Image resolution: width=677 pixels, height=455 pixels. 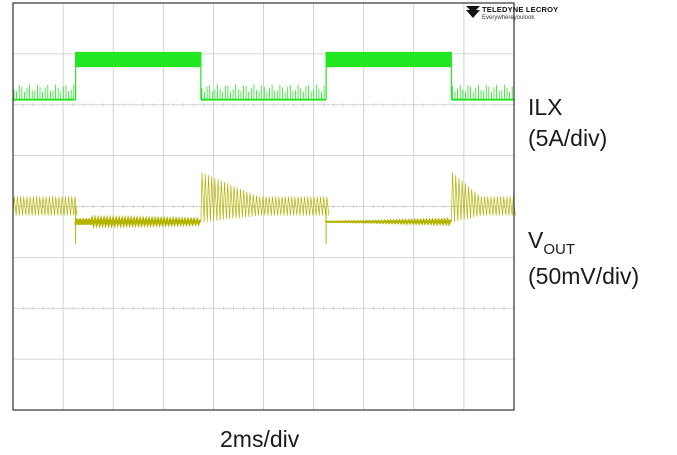 What do you see at coordinates (536, 15) in the screenshot?
I see `brand-logo: TELEDYNE LECROY Everywhereyoulook` at bounding box center [536, 15].